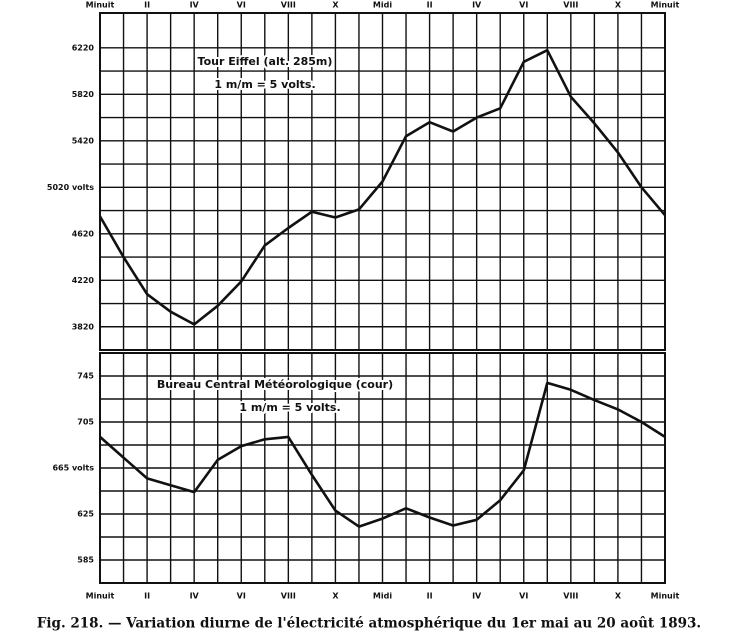  What do you see at coordinates (83, 280) in the screenshot?
I see `y-tick-label: 4220` at bounding box center [83, 280].